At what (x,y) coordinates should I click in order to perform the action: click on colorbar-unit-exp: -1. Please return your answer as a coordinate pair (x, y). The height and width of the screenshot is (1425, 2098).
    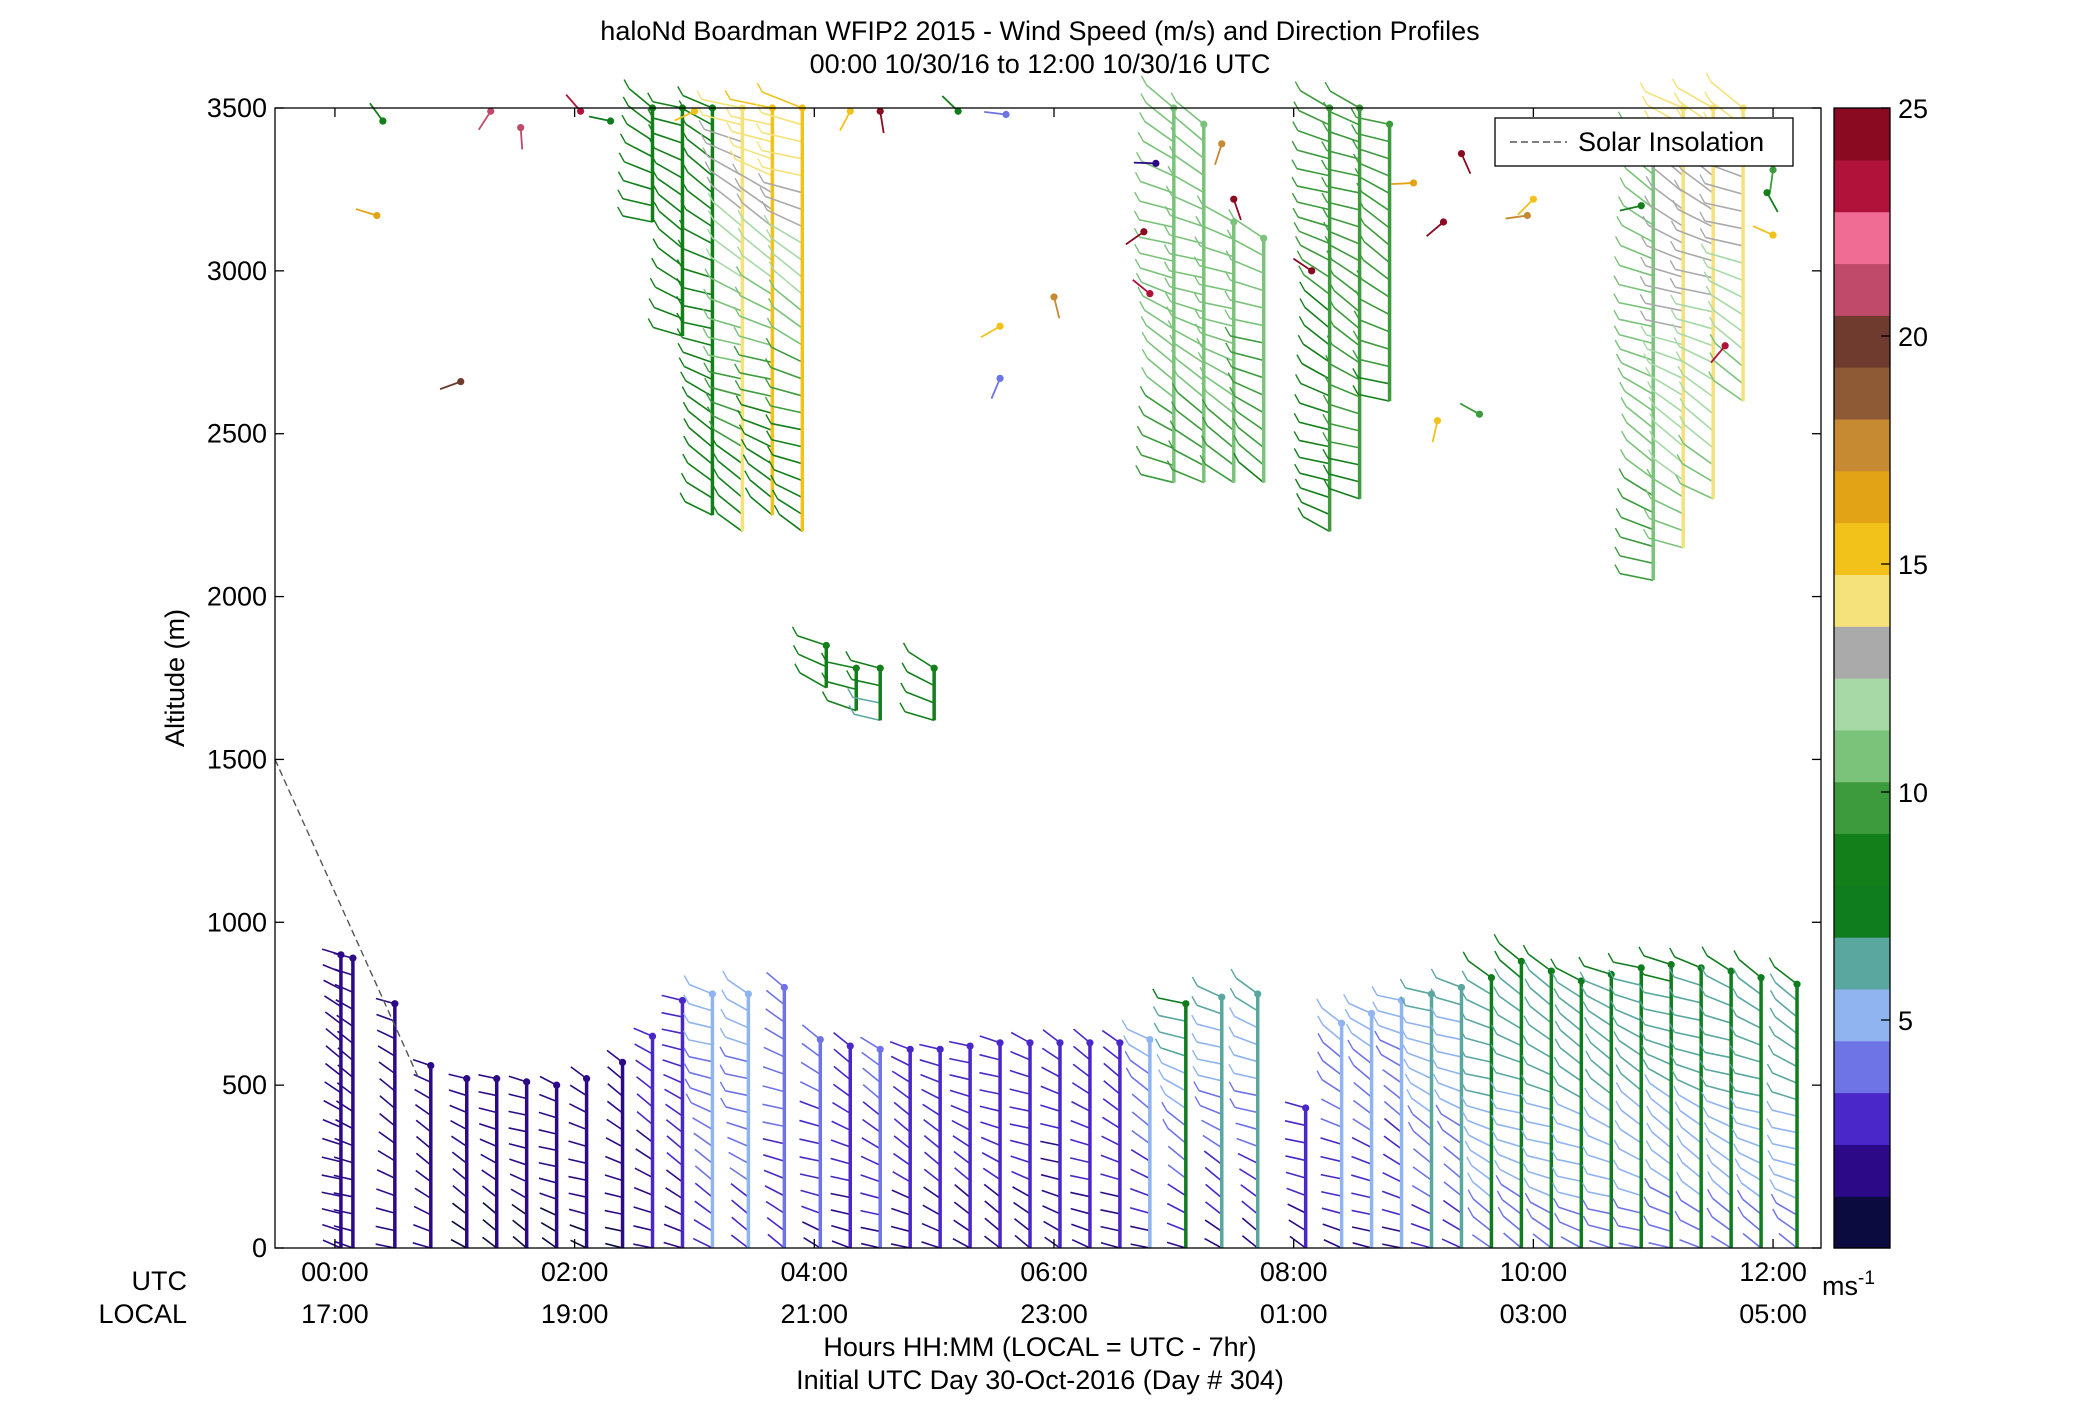
    Looking at the image, I should click on (1866, 1278).